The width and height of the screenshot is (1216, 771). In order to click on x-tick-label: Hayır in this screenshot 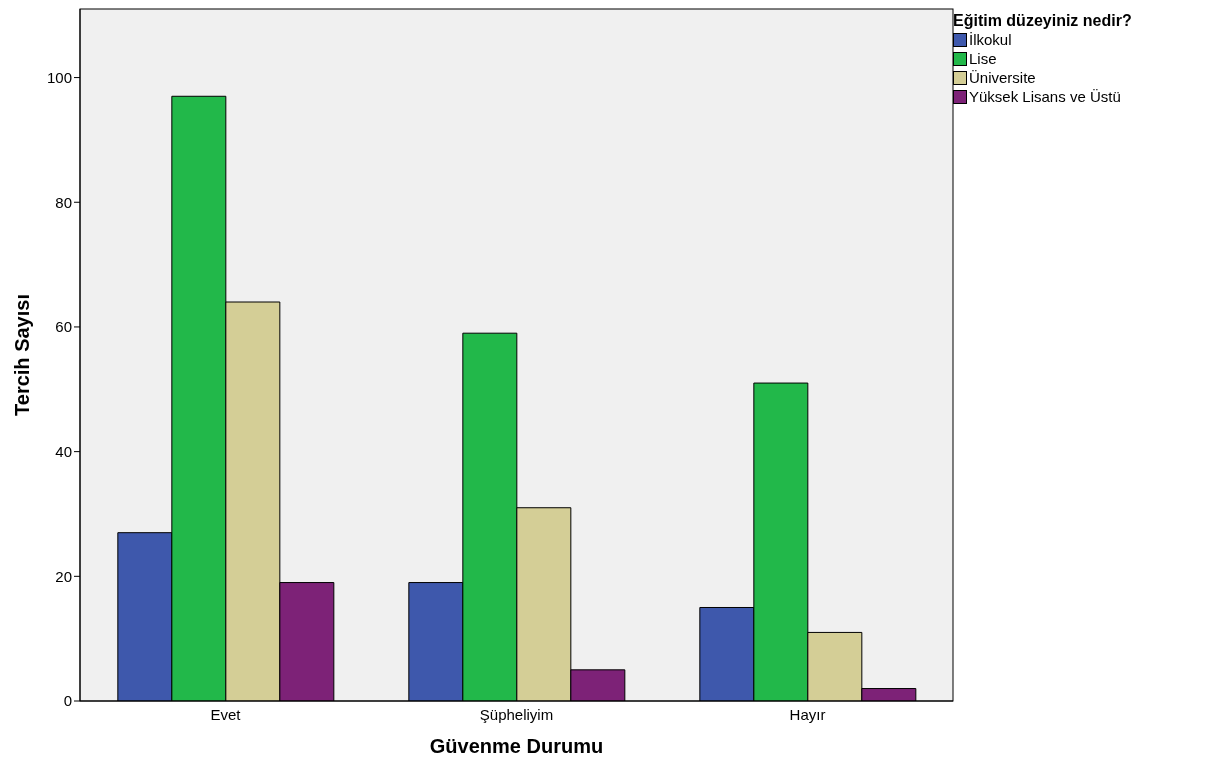, I will do `click(807, 714)`.